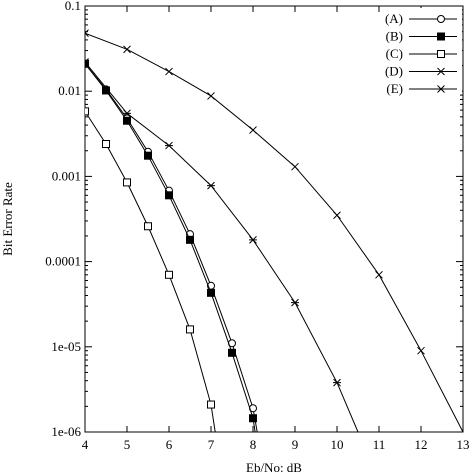 Image resolution: width=474 pixels, height=474 pixels. What do you see at coordinates (337, 444) in the screenshot?
I see `x-tick-label: 10` at bounding box center [337, 444].